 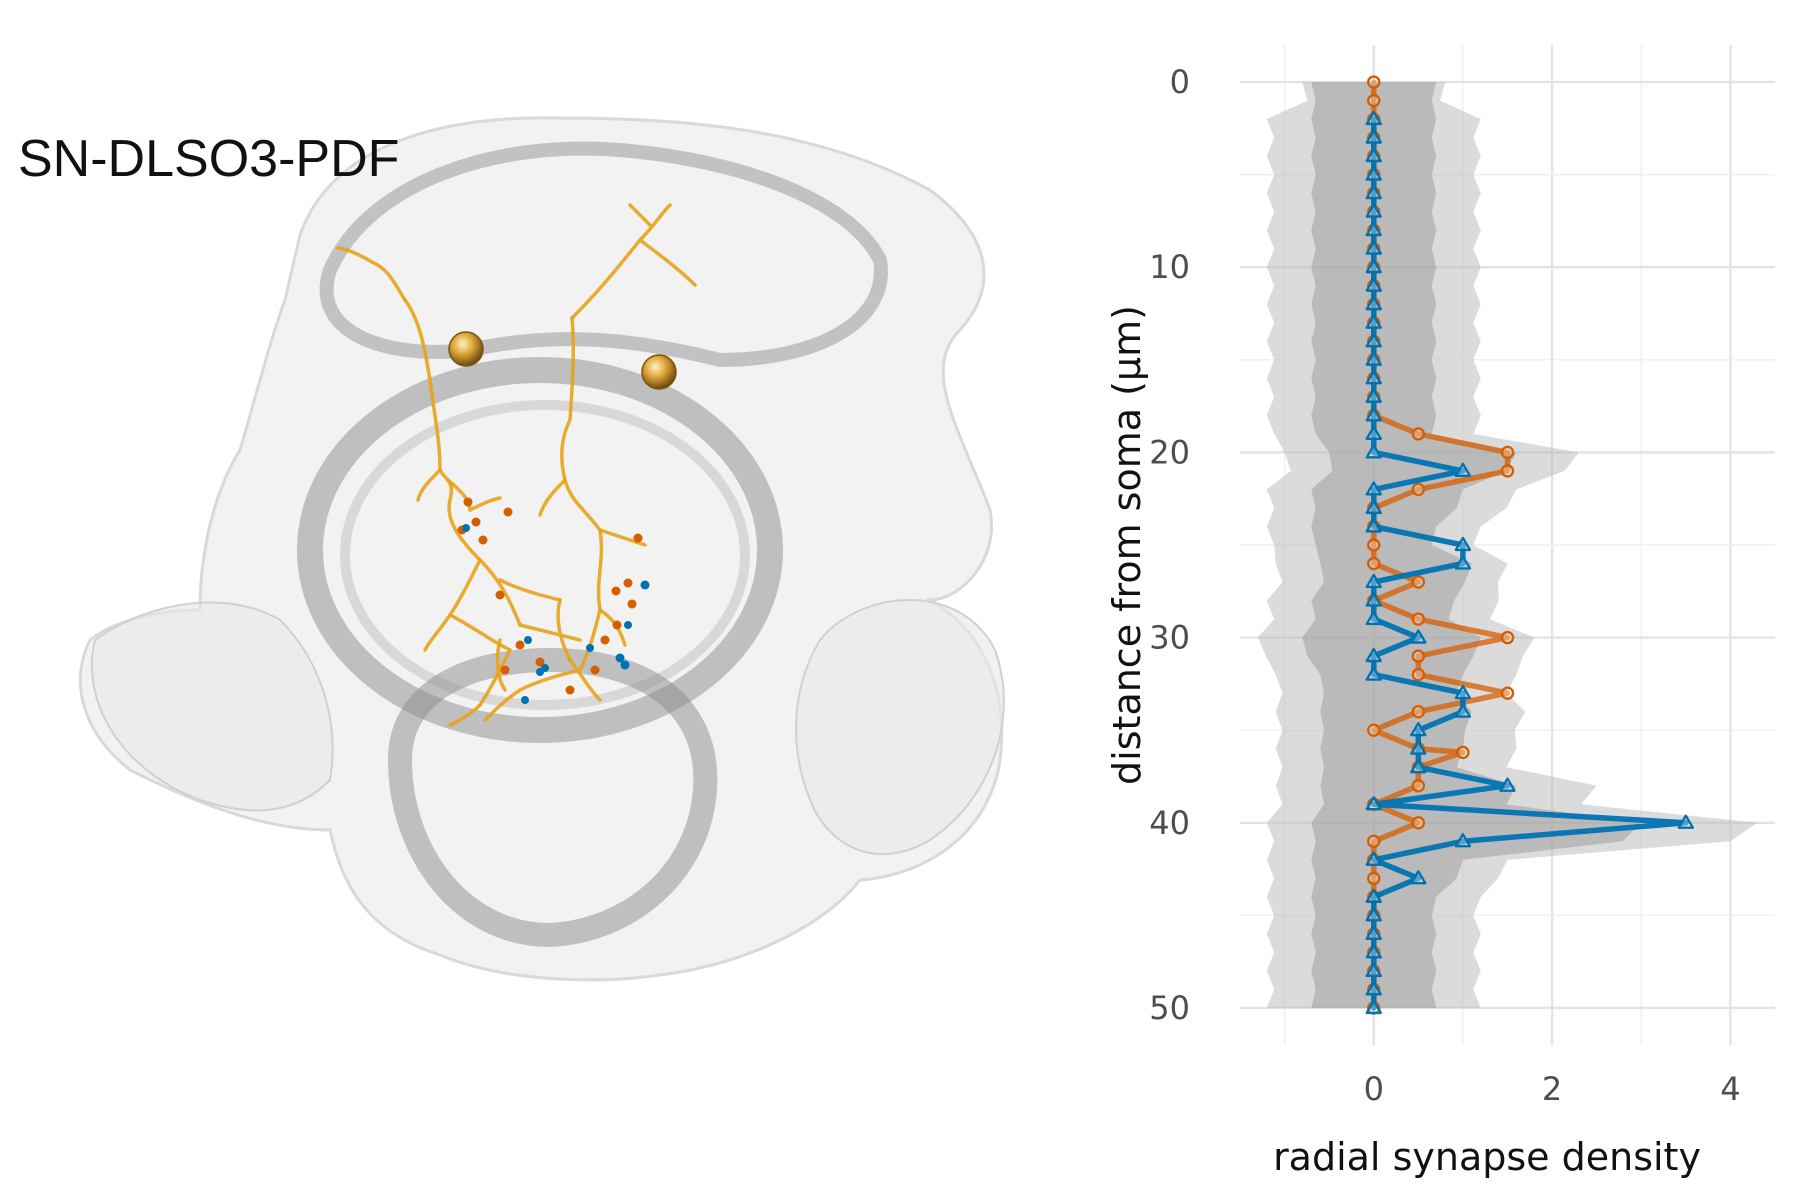 What do you see at coordinates (1552, 1089) in the screenshot?
I see `x-tick-labels: 0 2 4` at bounding box center [1552, 1089].